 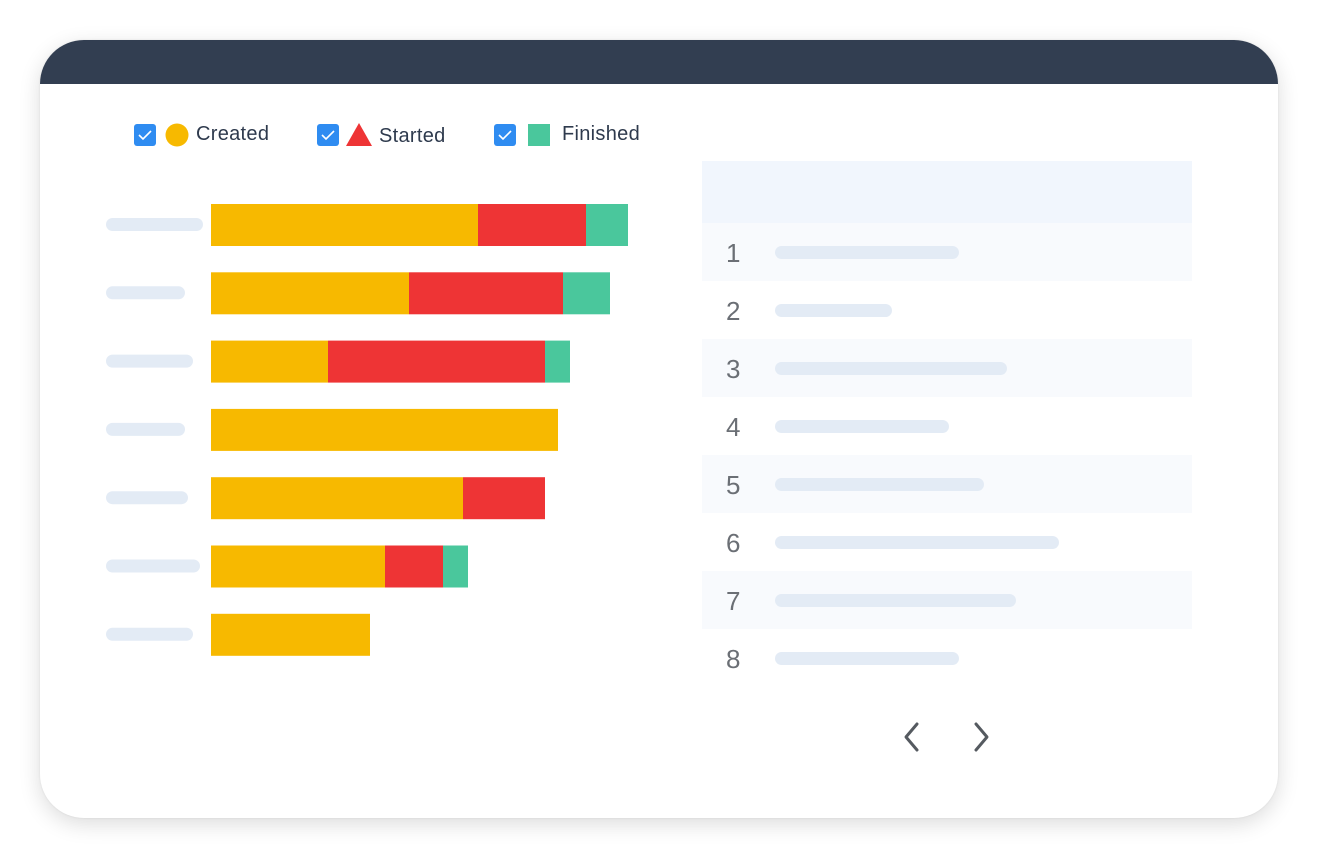 I want to click on row-number: 8, so click(x=733, y=659).